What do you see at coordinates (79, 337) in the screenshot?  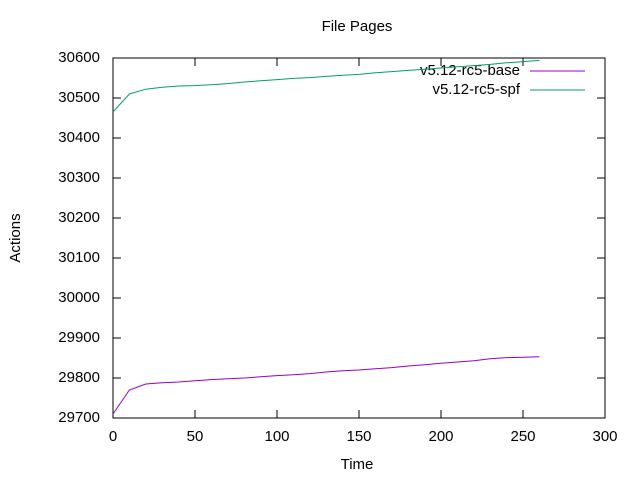 I see `y-tick-label: 29900` at bounding box center [79, 337].